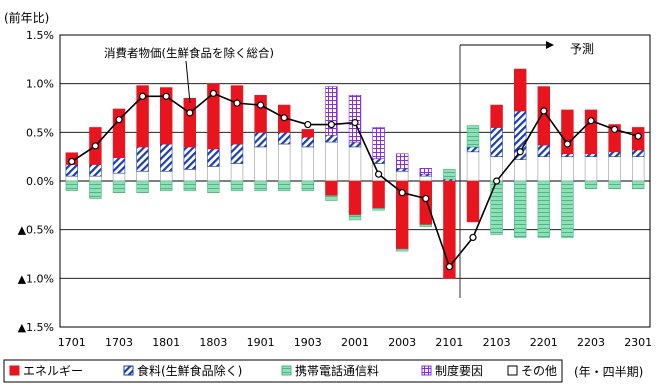 This screenshot has height=389, width=667. I want to click on y-tick-label: 1.5%, so click(40, 35).